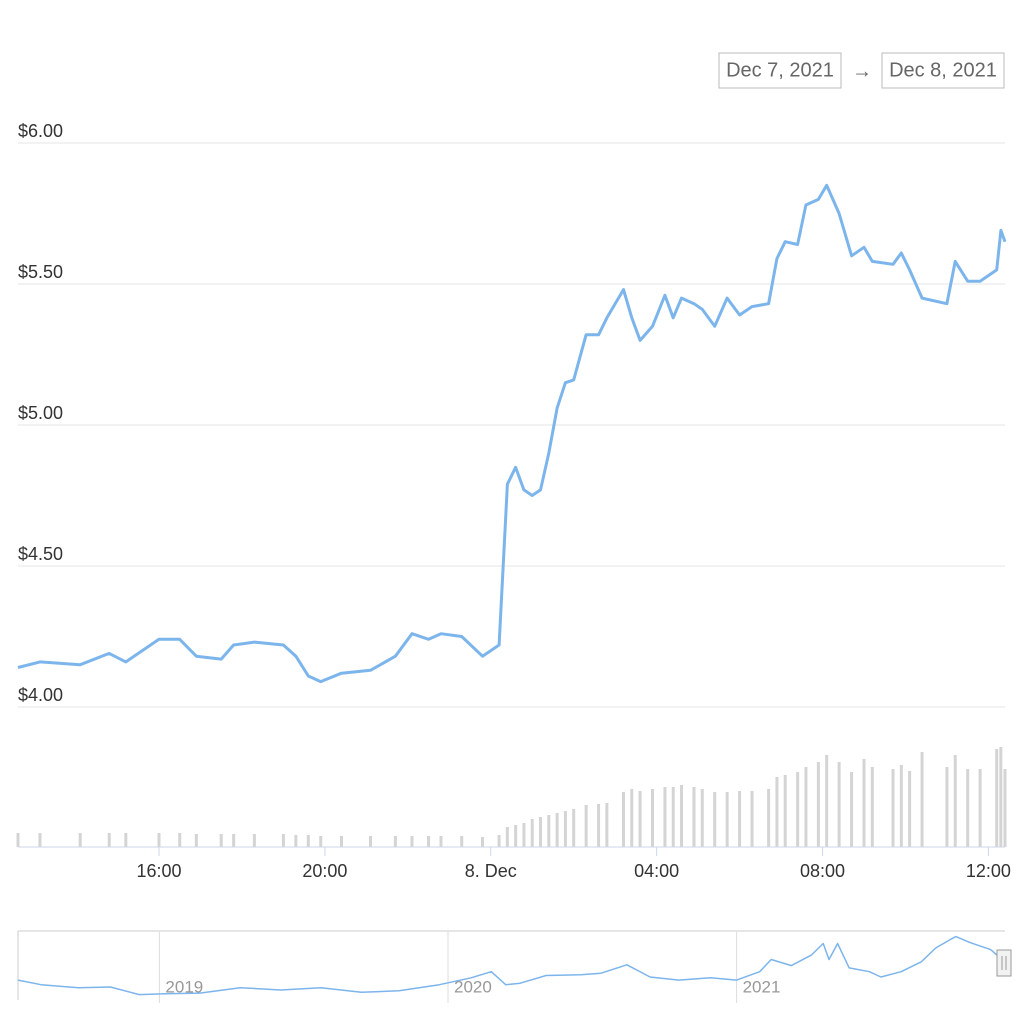 This screenshot has height=1024, width=1024. Describe the element at coordinates (473, 986) in the screenshot. I see `x-tick-label: 2020` at that location.